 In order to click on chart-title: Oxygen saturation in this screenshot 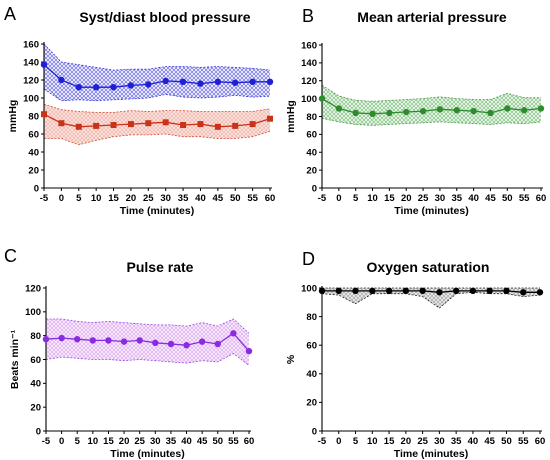, I will do `click(428, 267)`.